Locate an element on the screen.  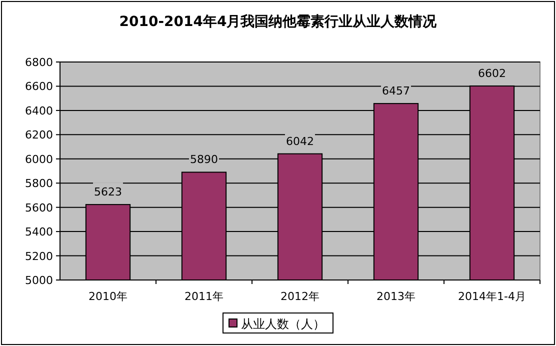
x-tick-label: 2012年 is located at coordinates (300, 296).